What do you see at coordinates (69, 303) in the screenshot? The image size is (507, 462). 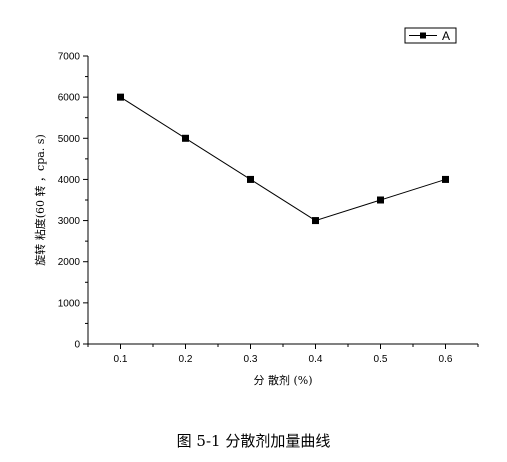 I see `y-tick-label: 1000` at bounding box center [69, 303].